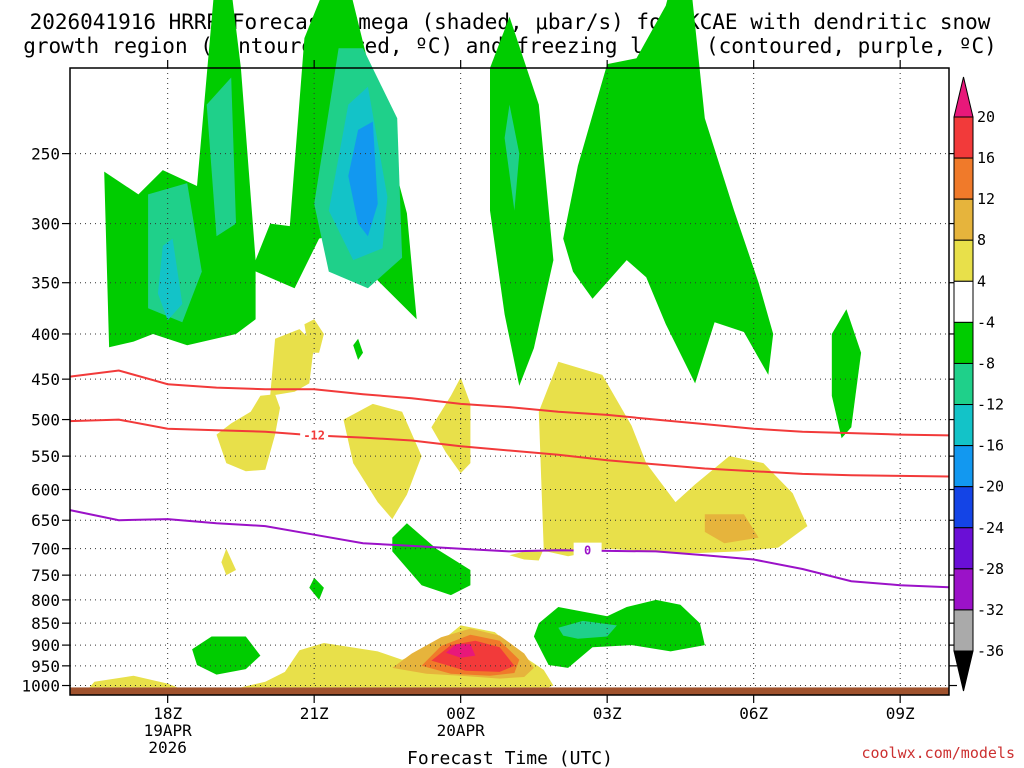 The height and width of the screenshot is (768, 1024). Describe the element at coordinates (45, 600) in the screenshot. I see `y-tick-label-800: 800` at that location.